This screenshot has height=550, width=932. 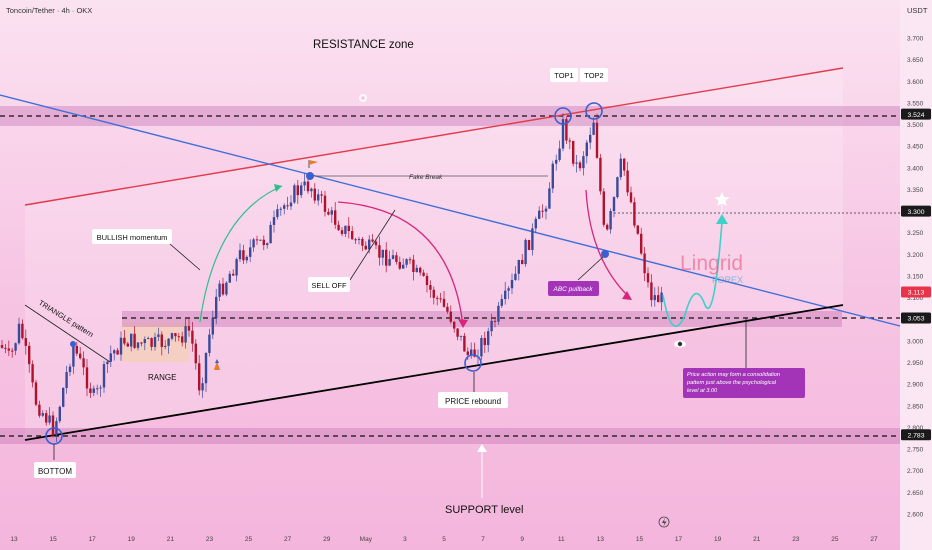 What do you see at coordinates (915, 82) in the screenshot?
I see `y-tick-label: 3.600` at bounding box center [915, 82].